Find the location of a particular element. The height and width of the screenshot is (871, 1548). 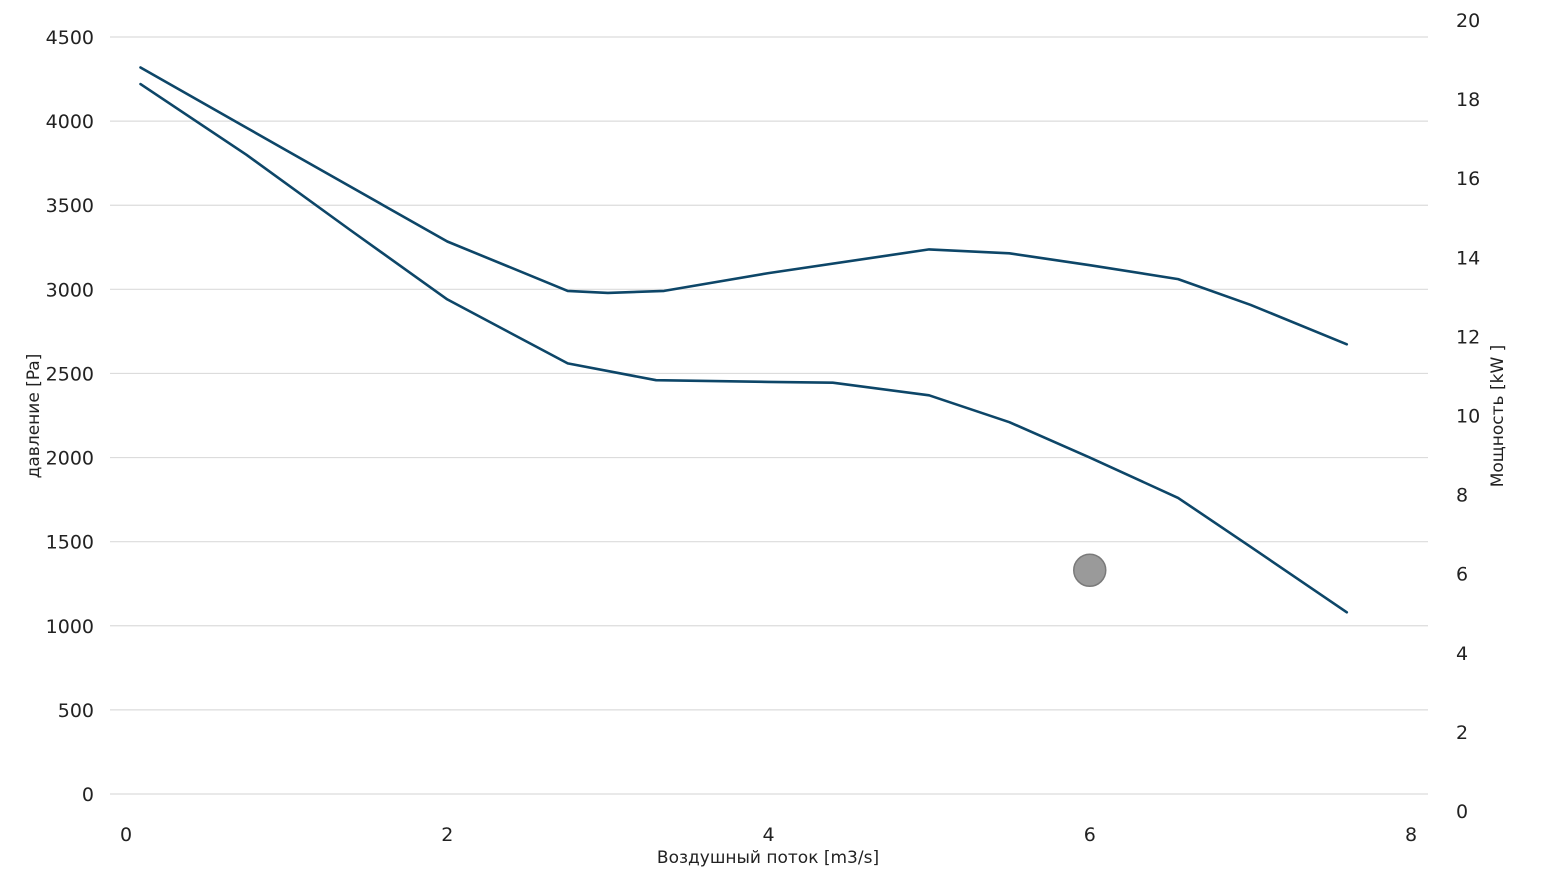

y2-tick-label: 12 is located at coordinates (1468, 337).